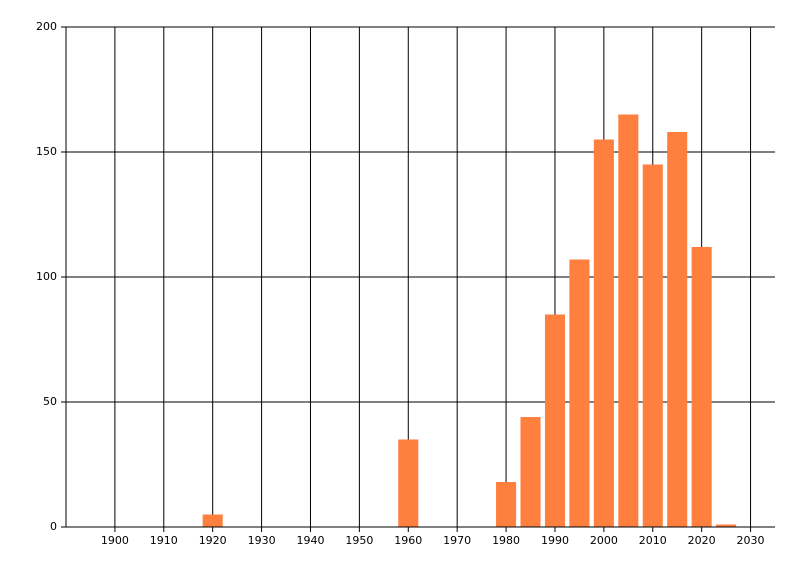 The height and width of the screenshot is (576, 800). I want to click on x-tick-label: 1930, so click(262, 540).